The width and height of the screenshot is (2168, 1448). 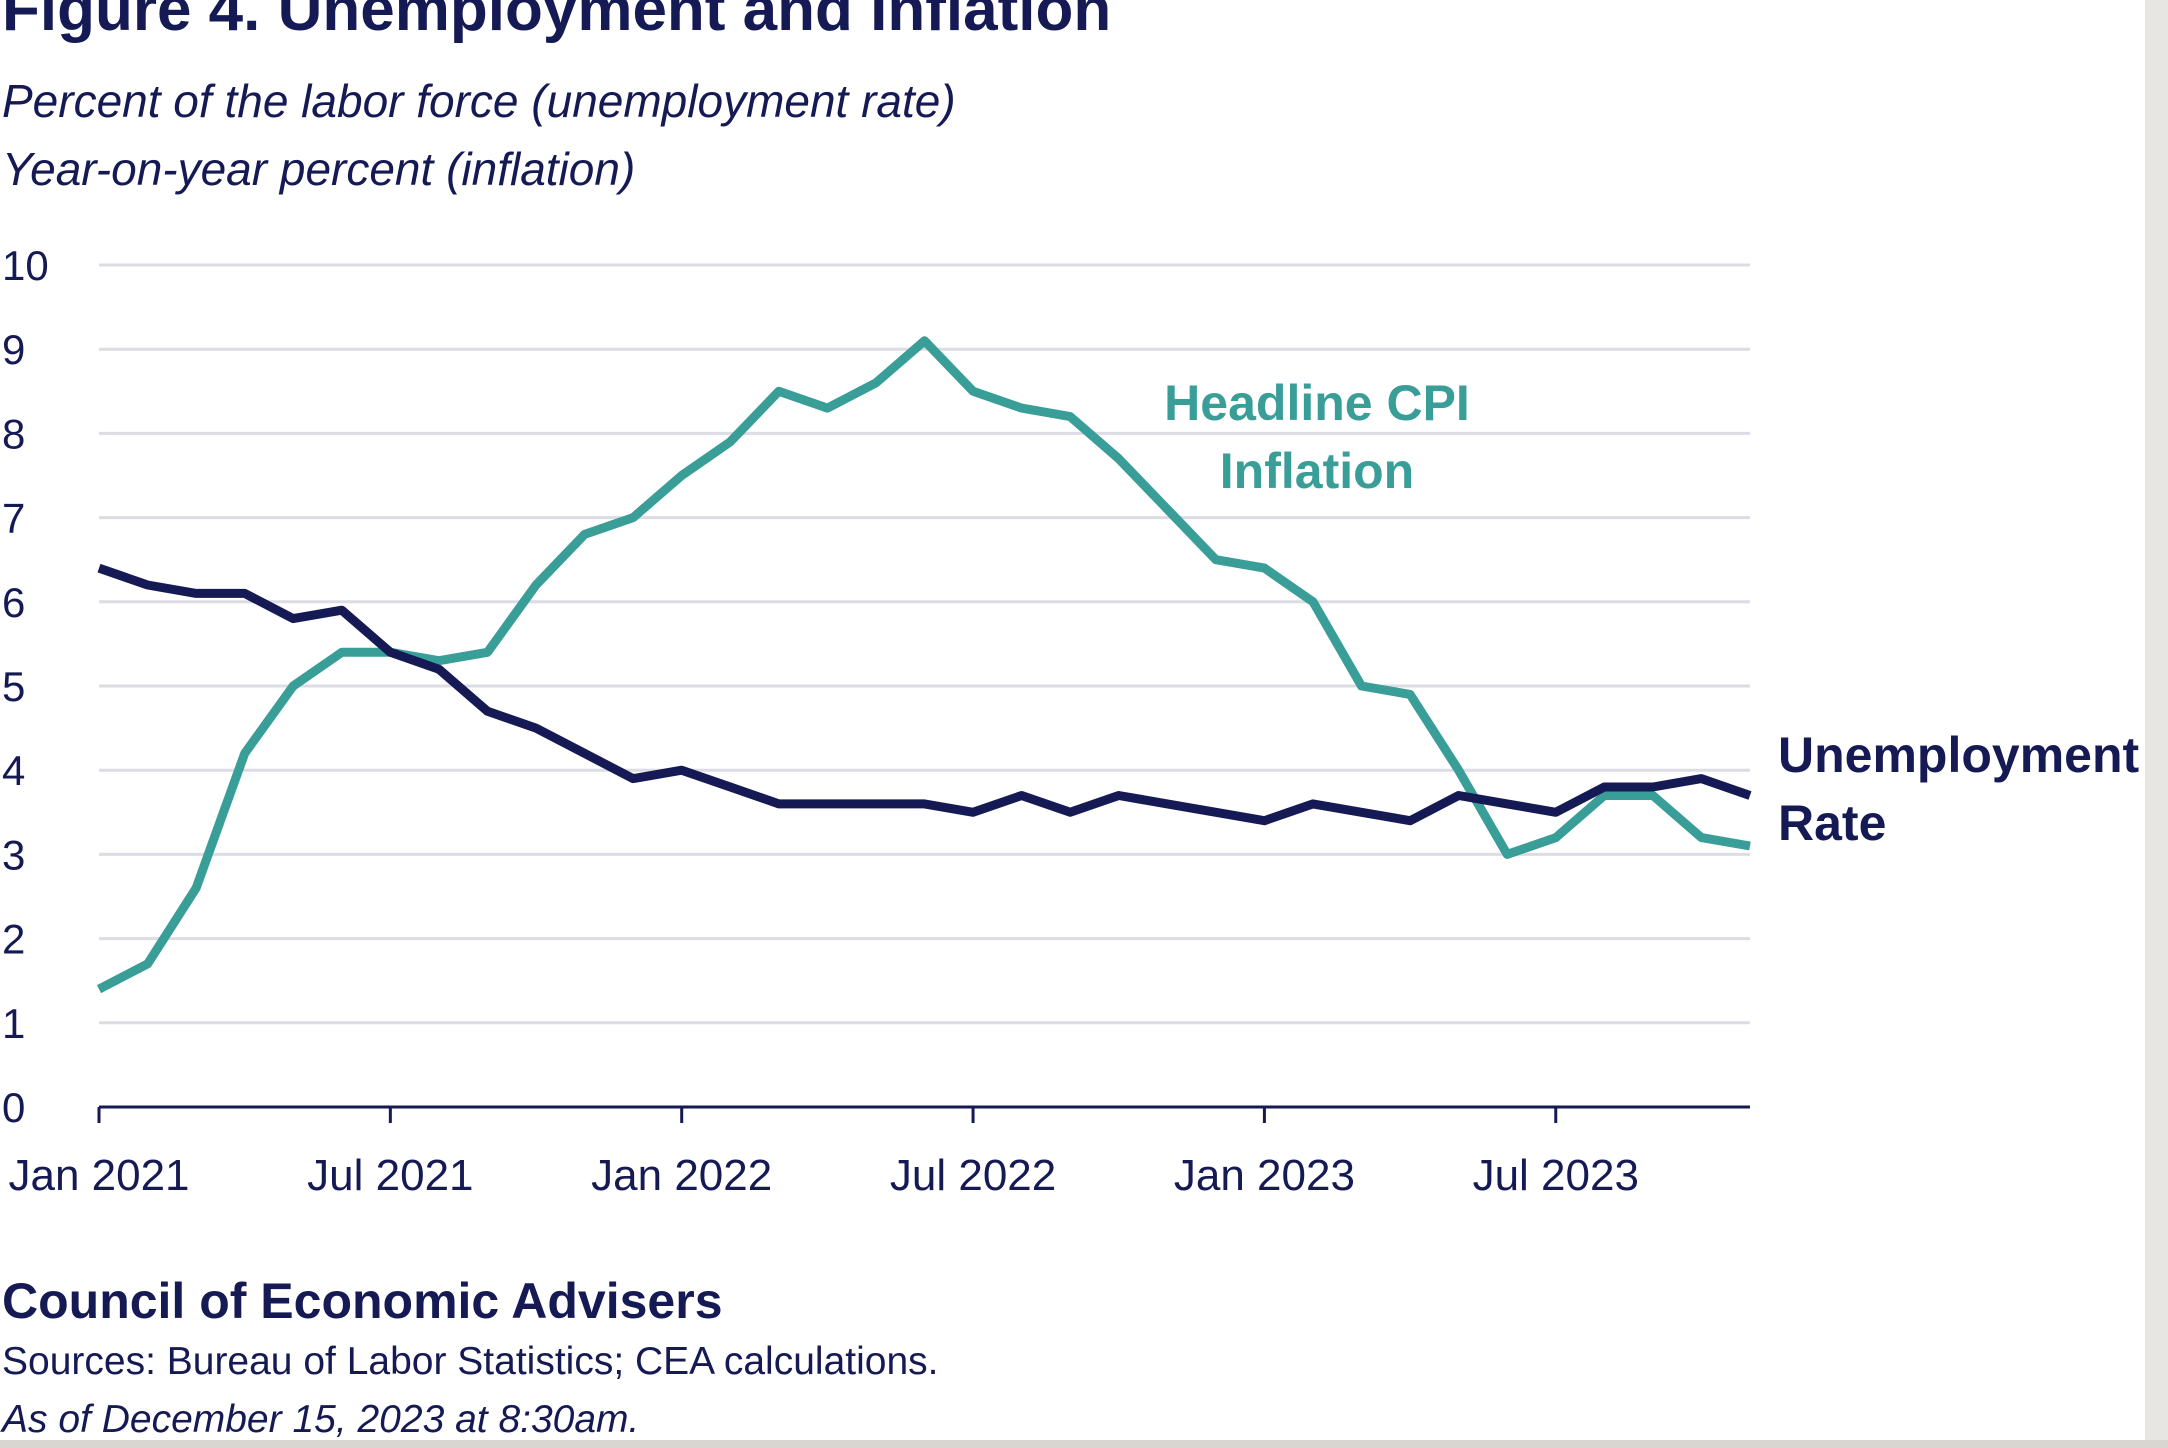 What do you see at coordinates (13, 433) in the screenshot?
I see `y-tick-label-8: 8` at bounding box center [13, 433].